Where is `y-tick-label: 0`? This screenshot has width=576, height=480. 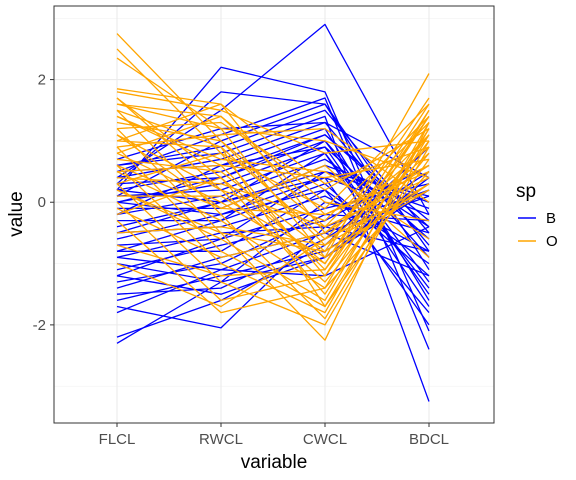
y-tick-label: 0 is located at coordinates (42, 202).